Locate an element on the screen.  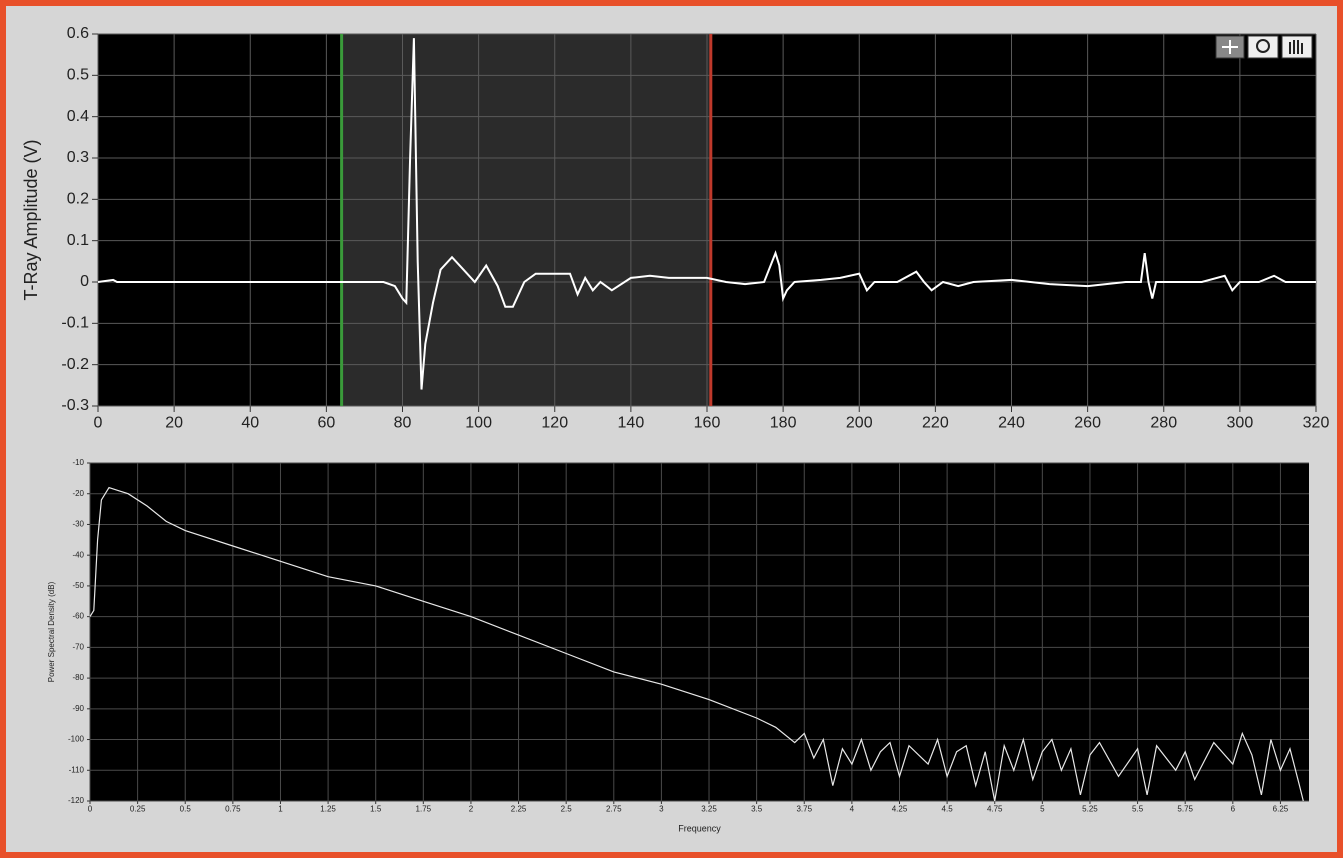
x-tick-label: 240 is located at coordinates (1011, 422).